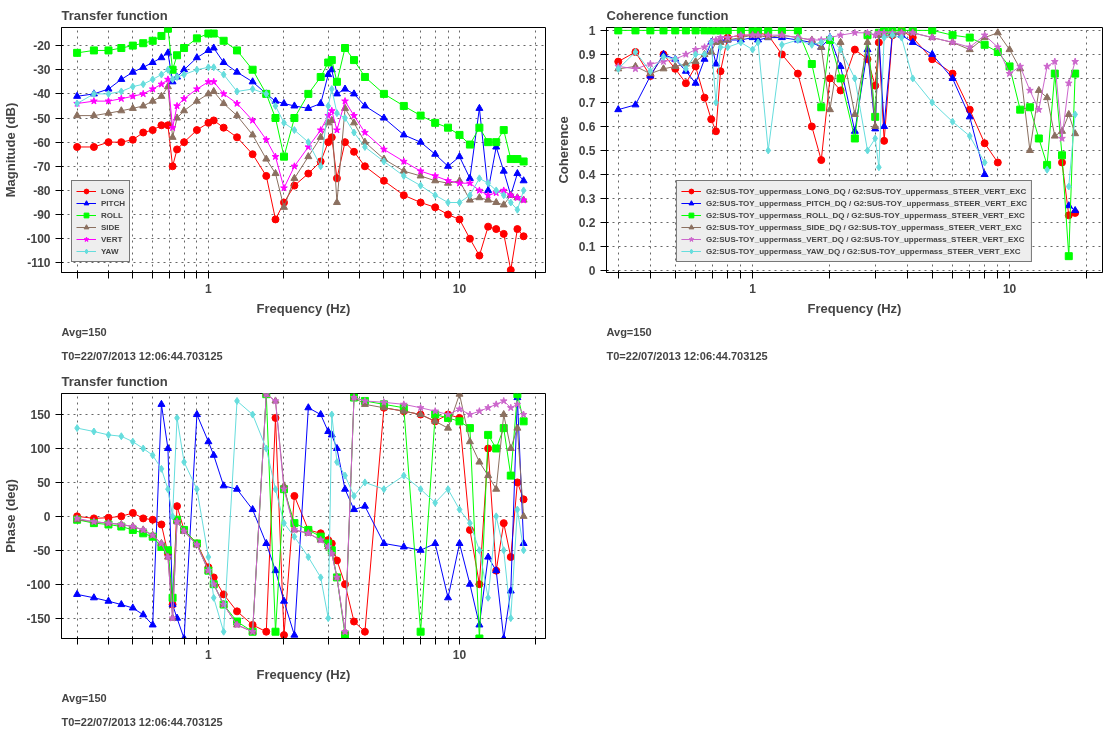  I want to click on y-axis-title: Coherence, so click(563, 150).